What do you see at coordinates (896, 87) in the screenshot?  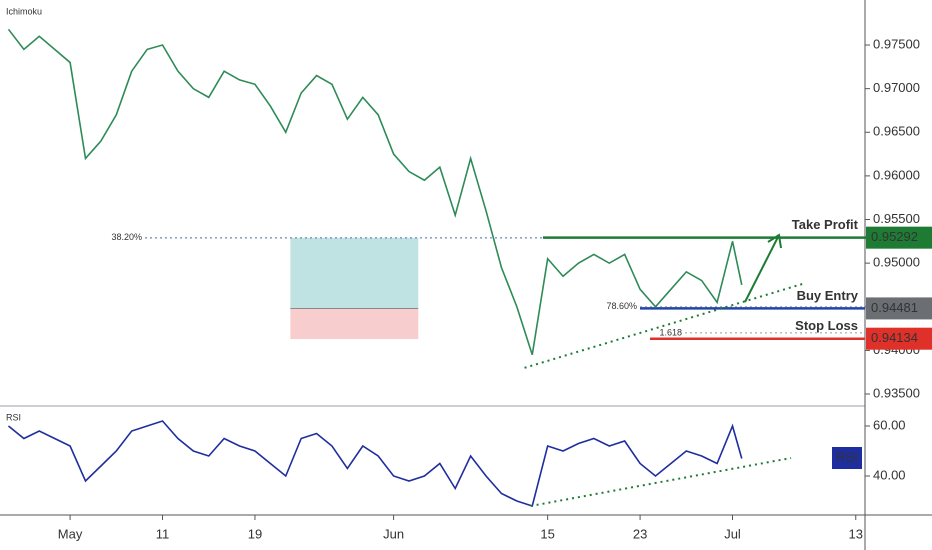 I see `y-tick-label: 0.97000` at bounding box center [896, 87].